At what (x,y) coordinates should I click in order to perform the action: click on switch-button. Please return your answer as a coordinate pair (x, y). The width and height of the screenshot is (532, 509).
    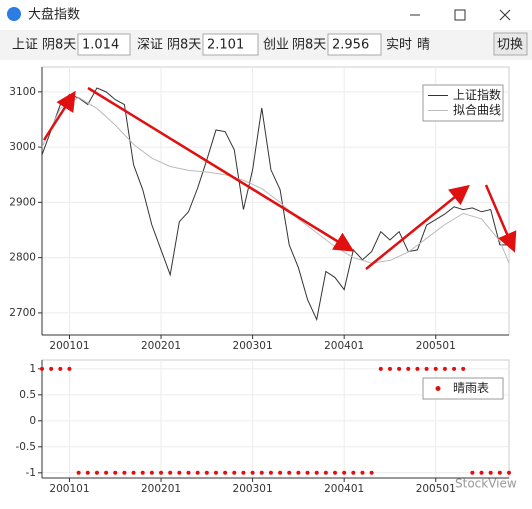
    Looking at the image, I should click on (510, 44).